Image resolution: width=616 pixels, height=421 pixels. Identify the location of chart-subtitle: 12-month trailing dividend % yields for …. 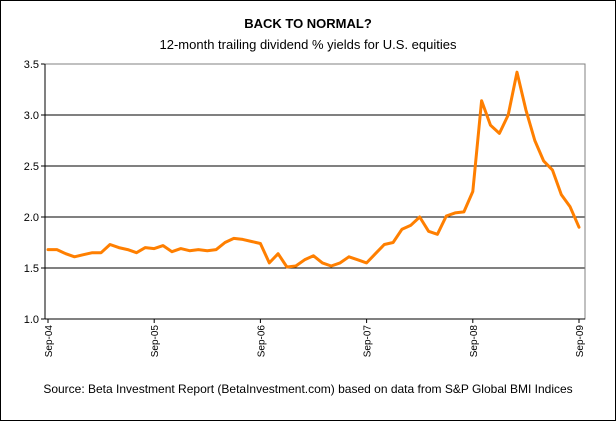
(308, 44).